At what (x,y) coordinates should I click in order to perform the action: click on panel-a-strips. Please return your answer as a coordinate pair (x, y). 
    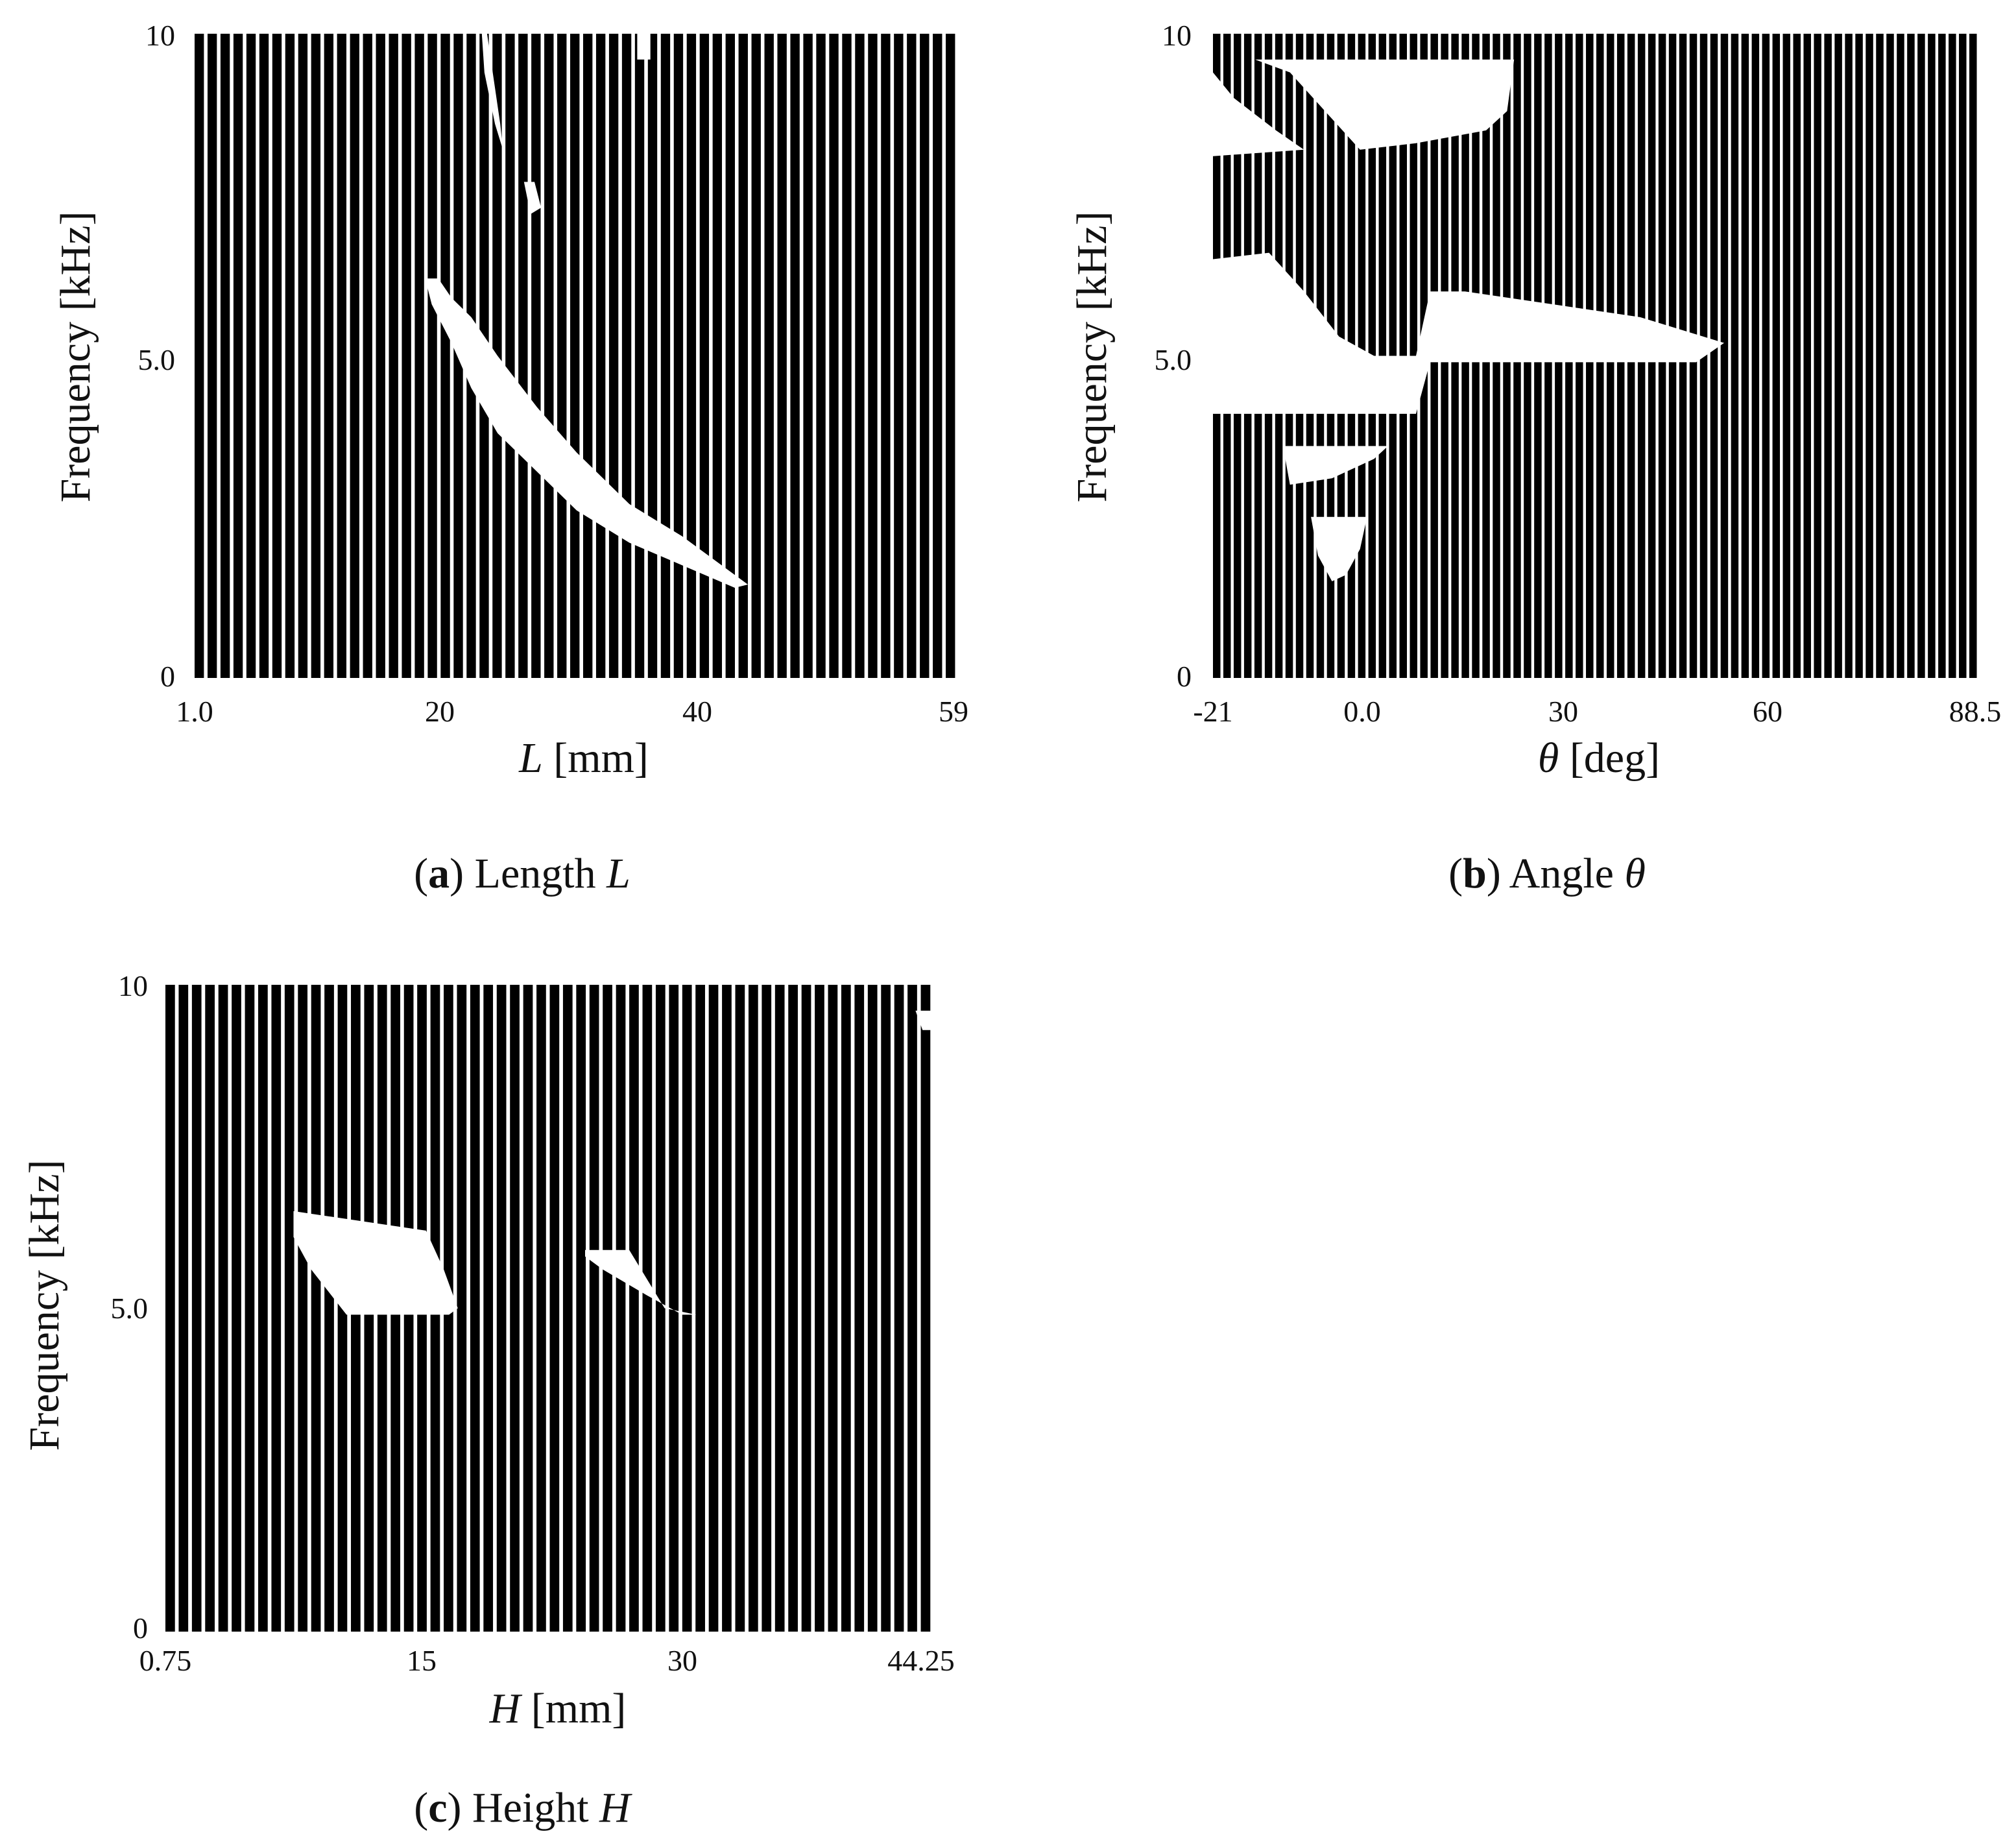
    Looking at the image, I should click on (575, 356).